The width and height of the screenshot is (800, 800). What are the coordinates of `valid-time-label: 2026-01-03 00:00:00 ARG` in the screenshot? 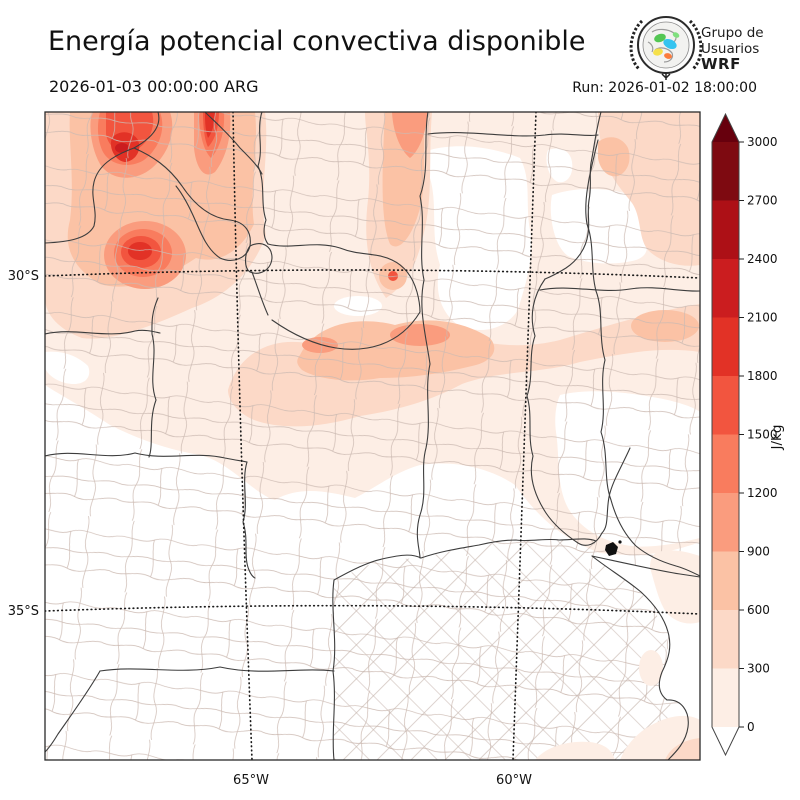 It's located at (154, 86).